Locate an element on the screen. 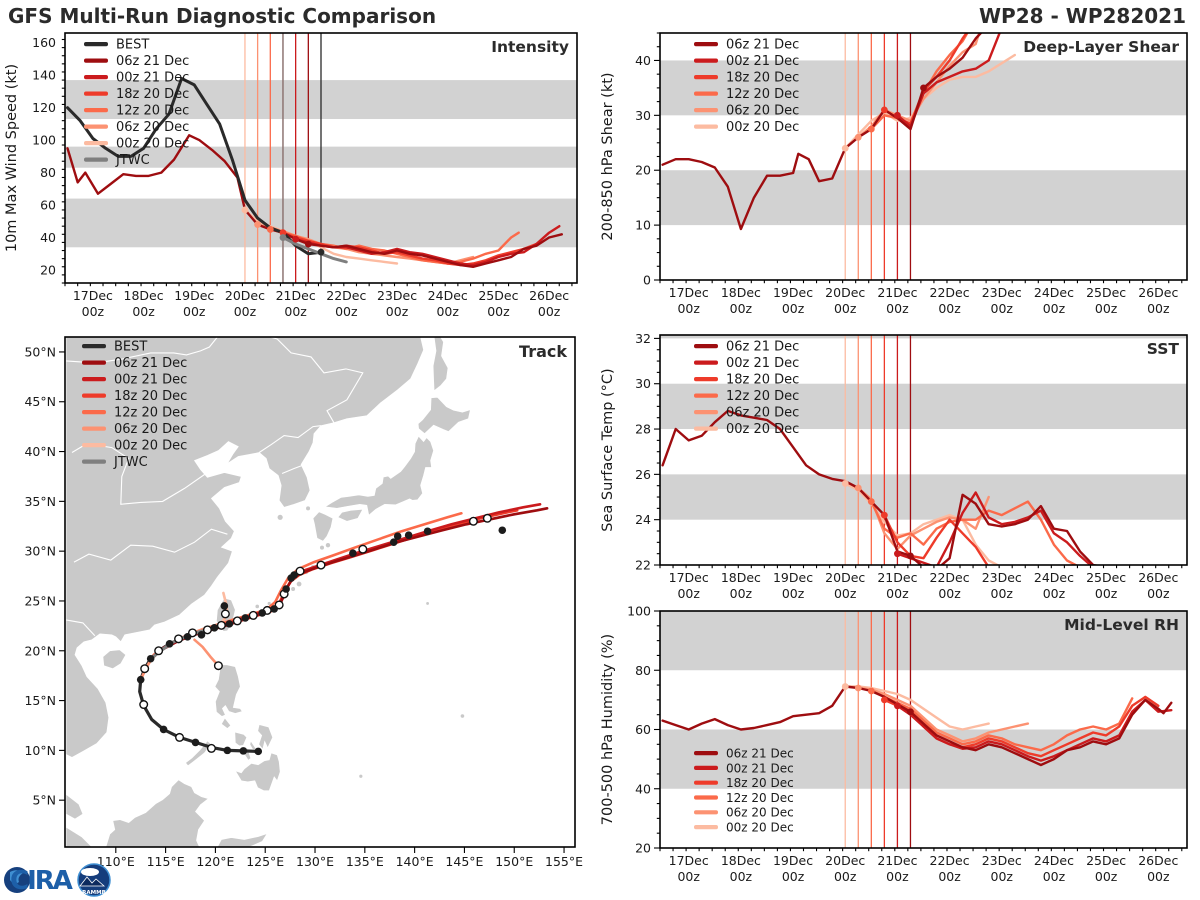 The width and height of the screenshot is (1200, 900). map-y-axis: 5°N 10°N 15°N 20°N 25°N 30°N 35°N 40°N 45°N 50°N is located at coordinates (44, 576).